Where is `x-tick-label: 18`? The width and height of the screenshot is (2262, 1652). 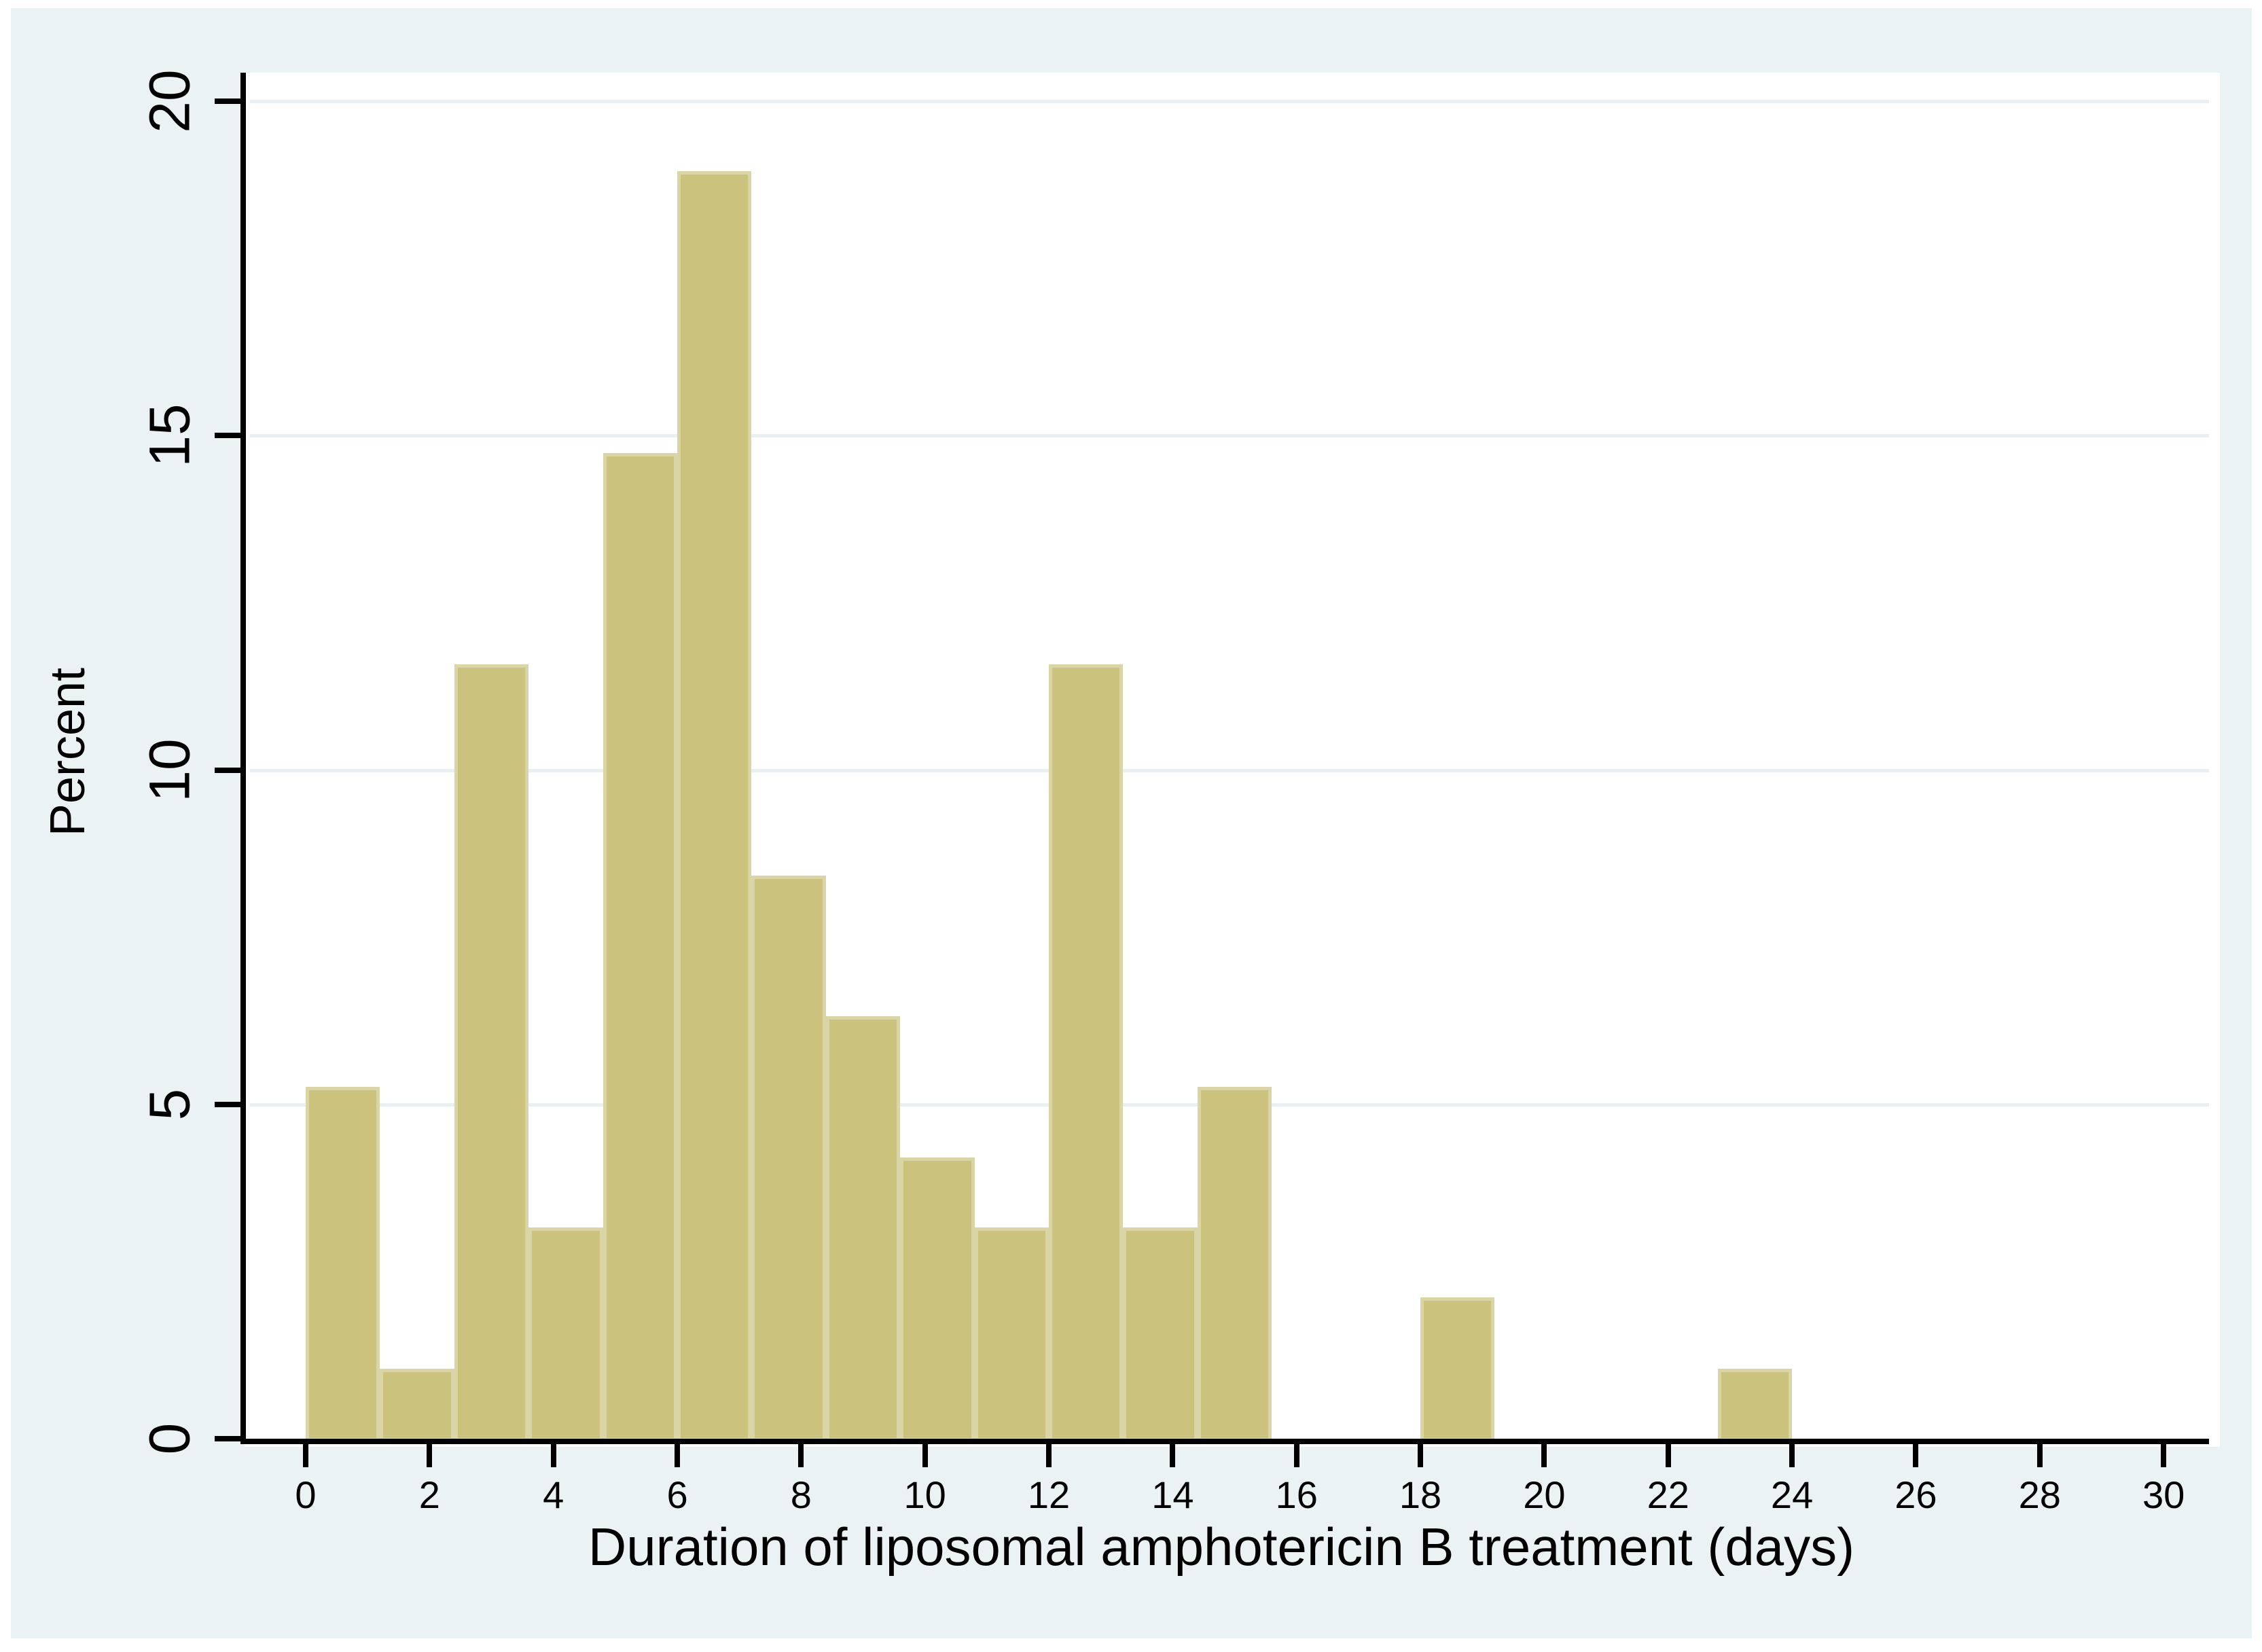
x-tick-label: 18 is located at coordinates (1420, 1494).